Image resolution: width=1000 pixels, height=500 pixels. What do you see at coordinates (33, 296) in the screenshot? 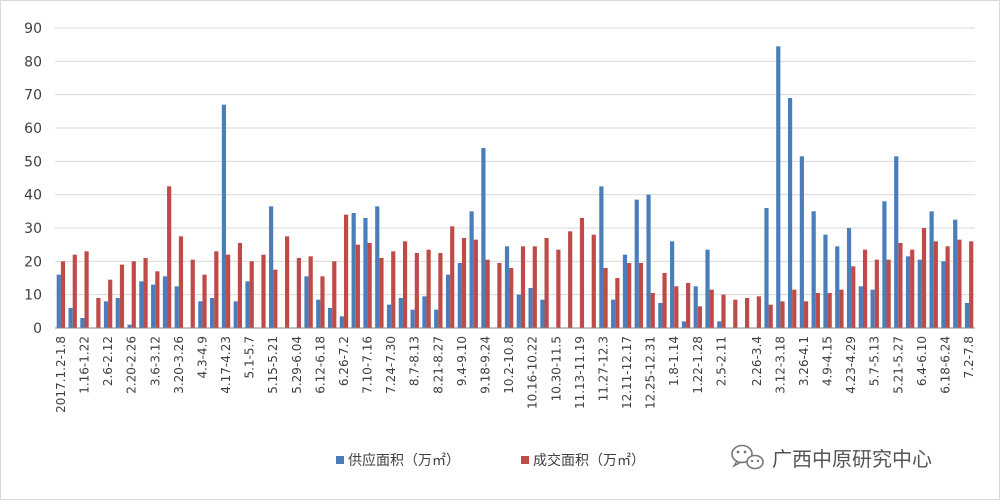
I see `y-tick-label: 10` at bounding box center [33, 296].